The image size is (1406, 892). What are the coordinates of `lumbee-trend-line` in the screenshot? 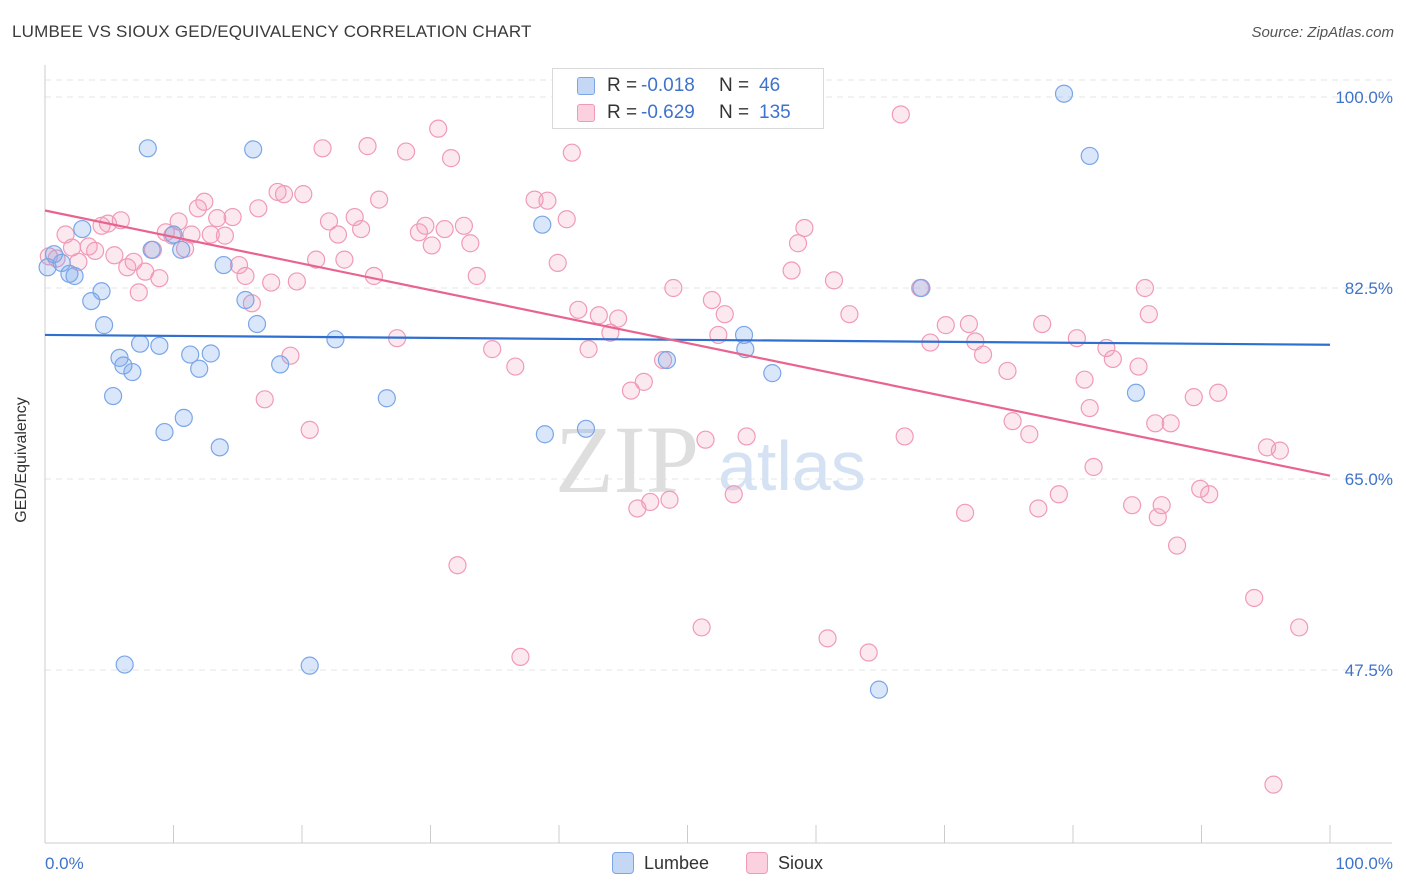 It's located at (687, 339).